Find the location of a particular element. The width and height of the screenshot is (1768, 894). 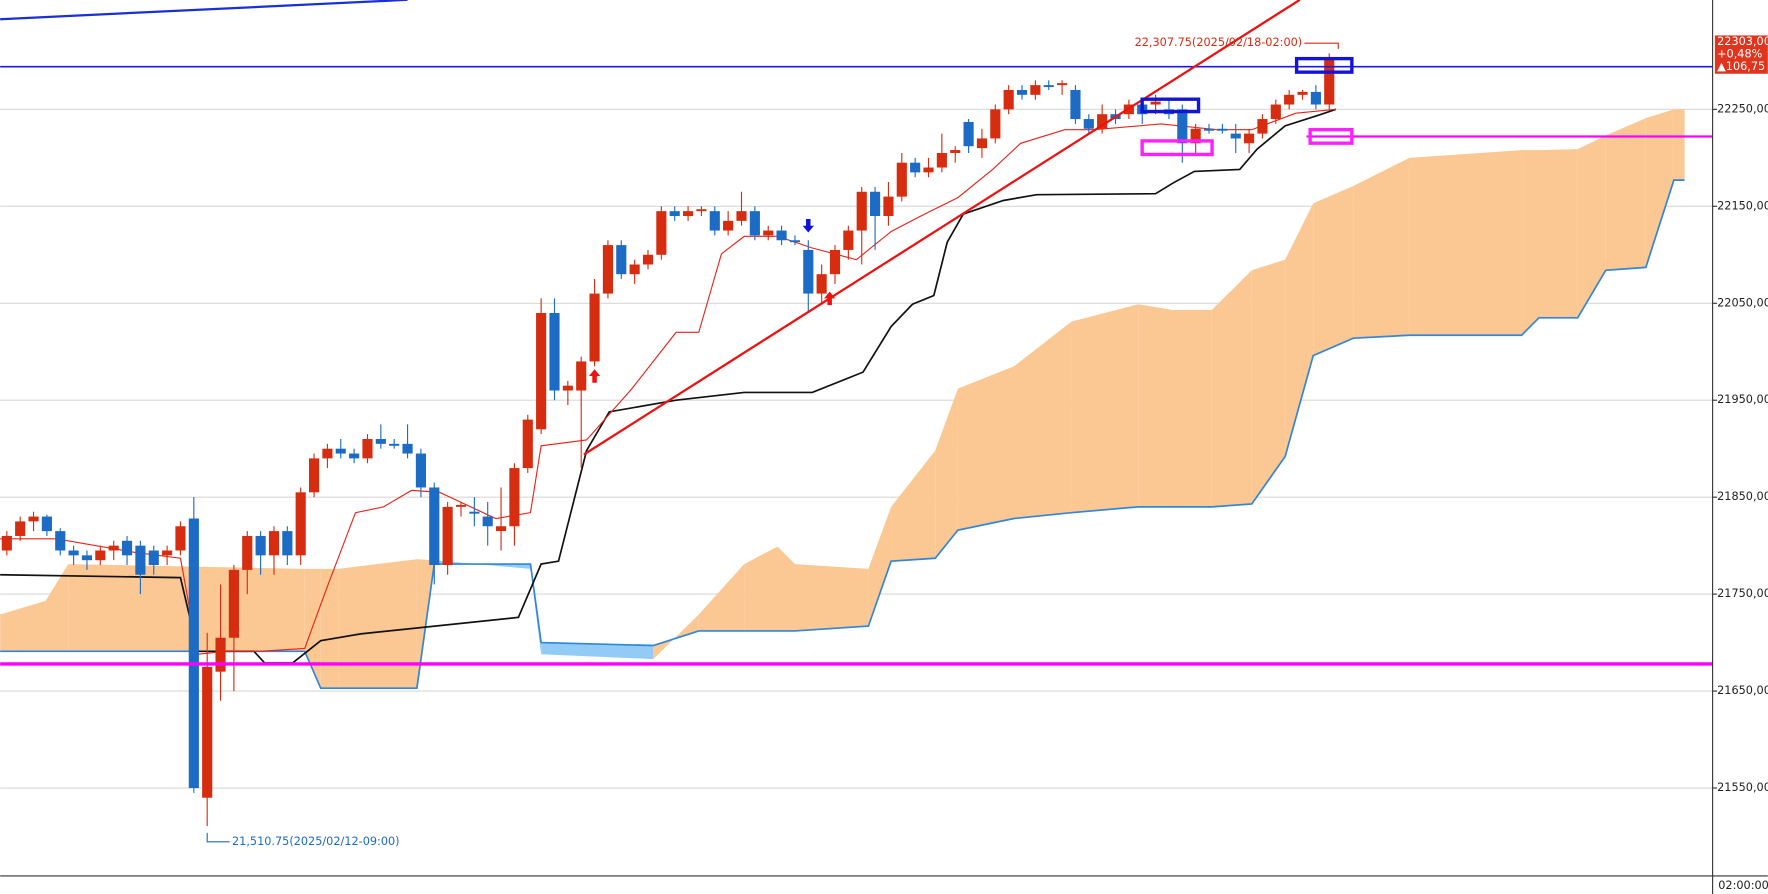

trend-line is located at coordinates (204, 10).